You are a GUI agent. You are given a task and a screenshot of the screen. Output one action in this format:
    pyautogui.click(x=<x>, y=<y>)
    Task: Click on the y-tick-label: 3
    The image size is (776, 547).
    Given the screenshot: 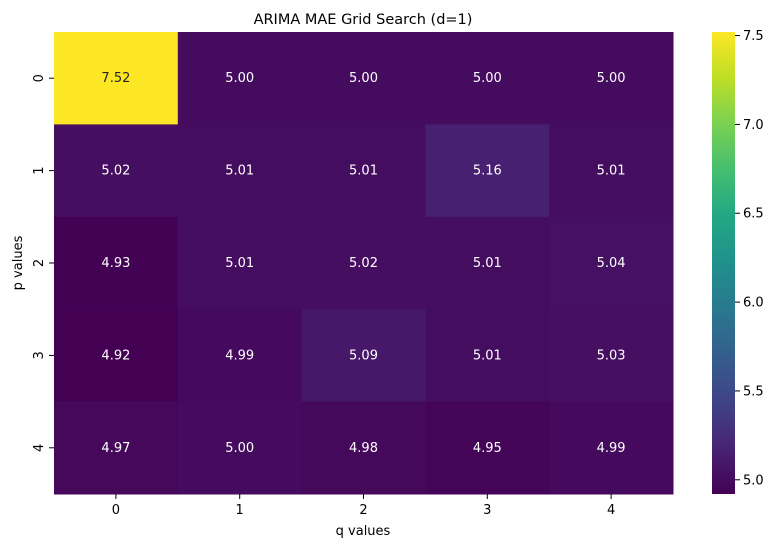 What is the action you would take?
    pyautogui.click(x=39, y=355)
    